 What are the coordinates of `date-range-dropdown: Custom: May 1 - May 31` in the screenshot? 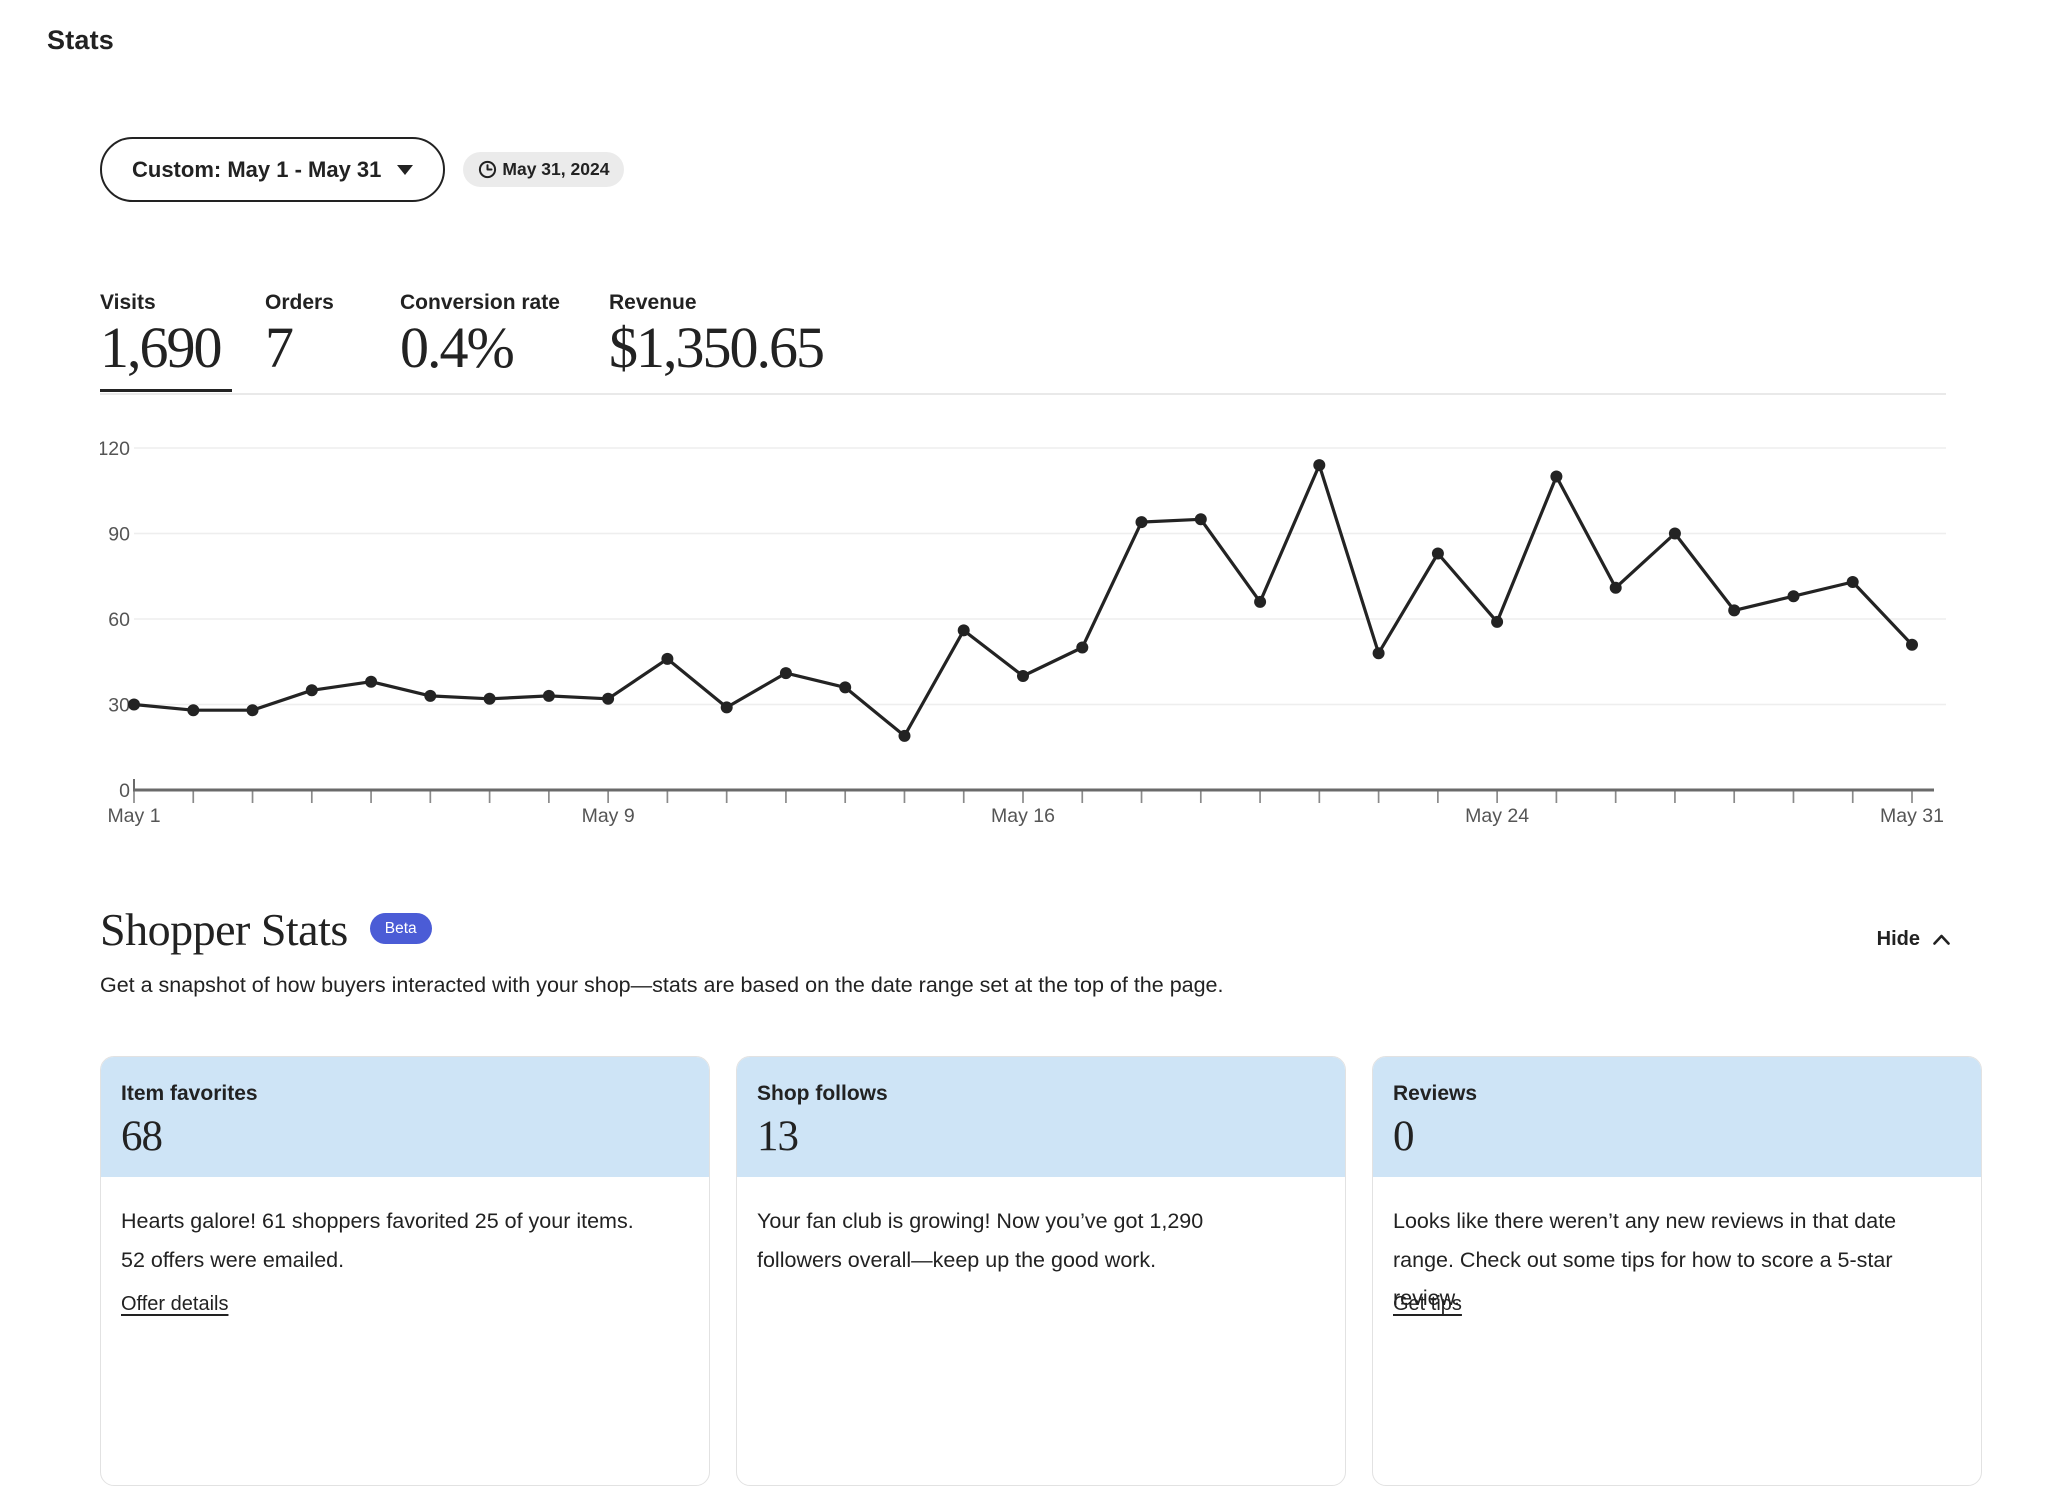 It's located at (273, 169).